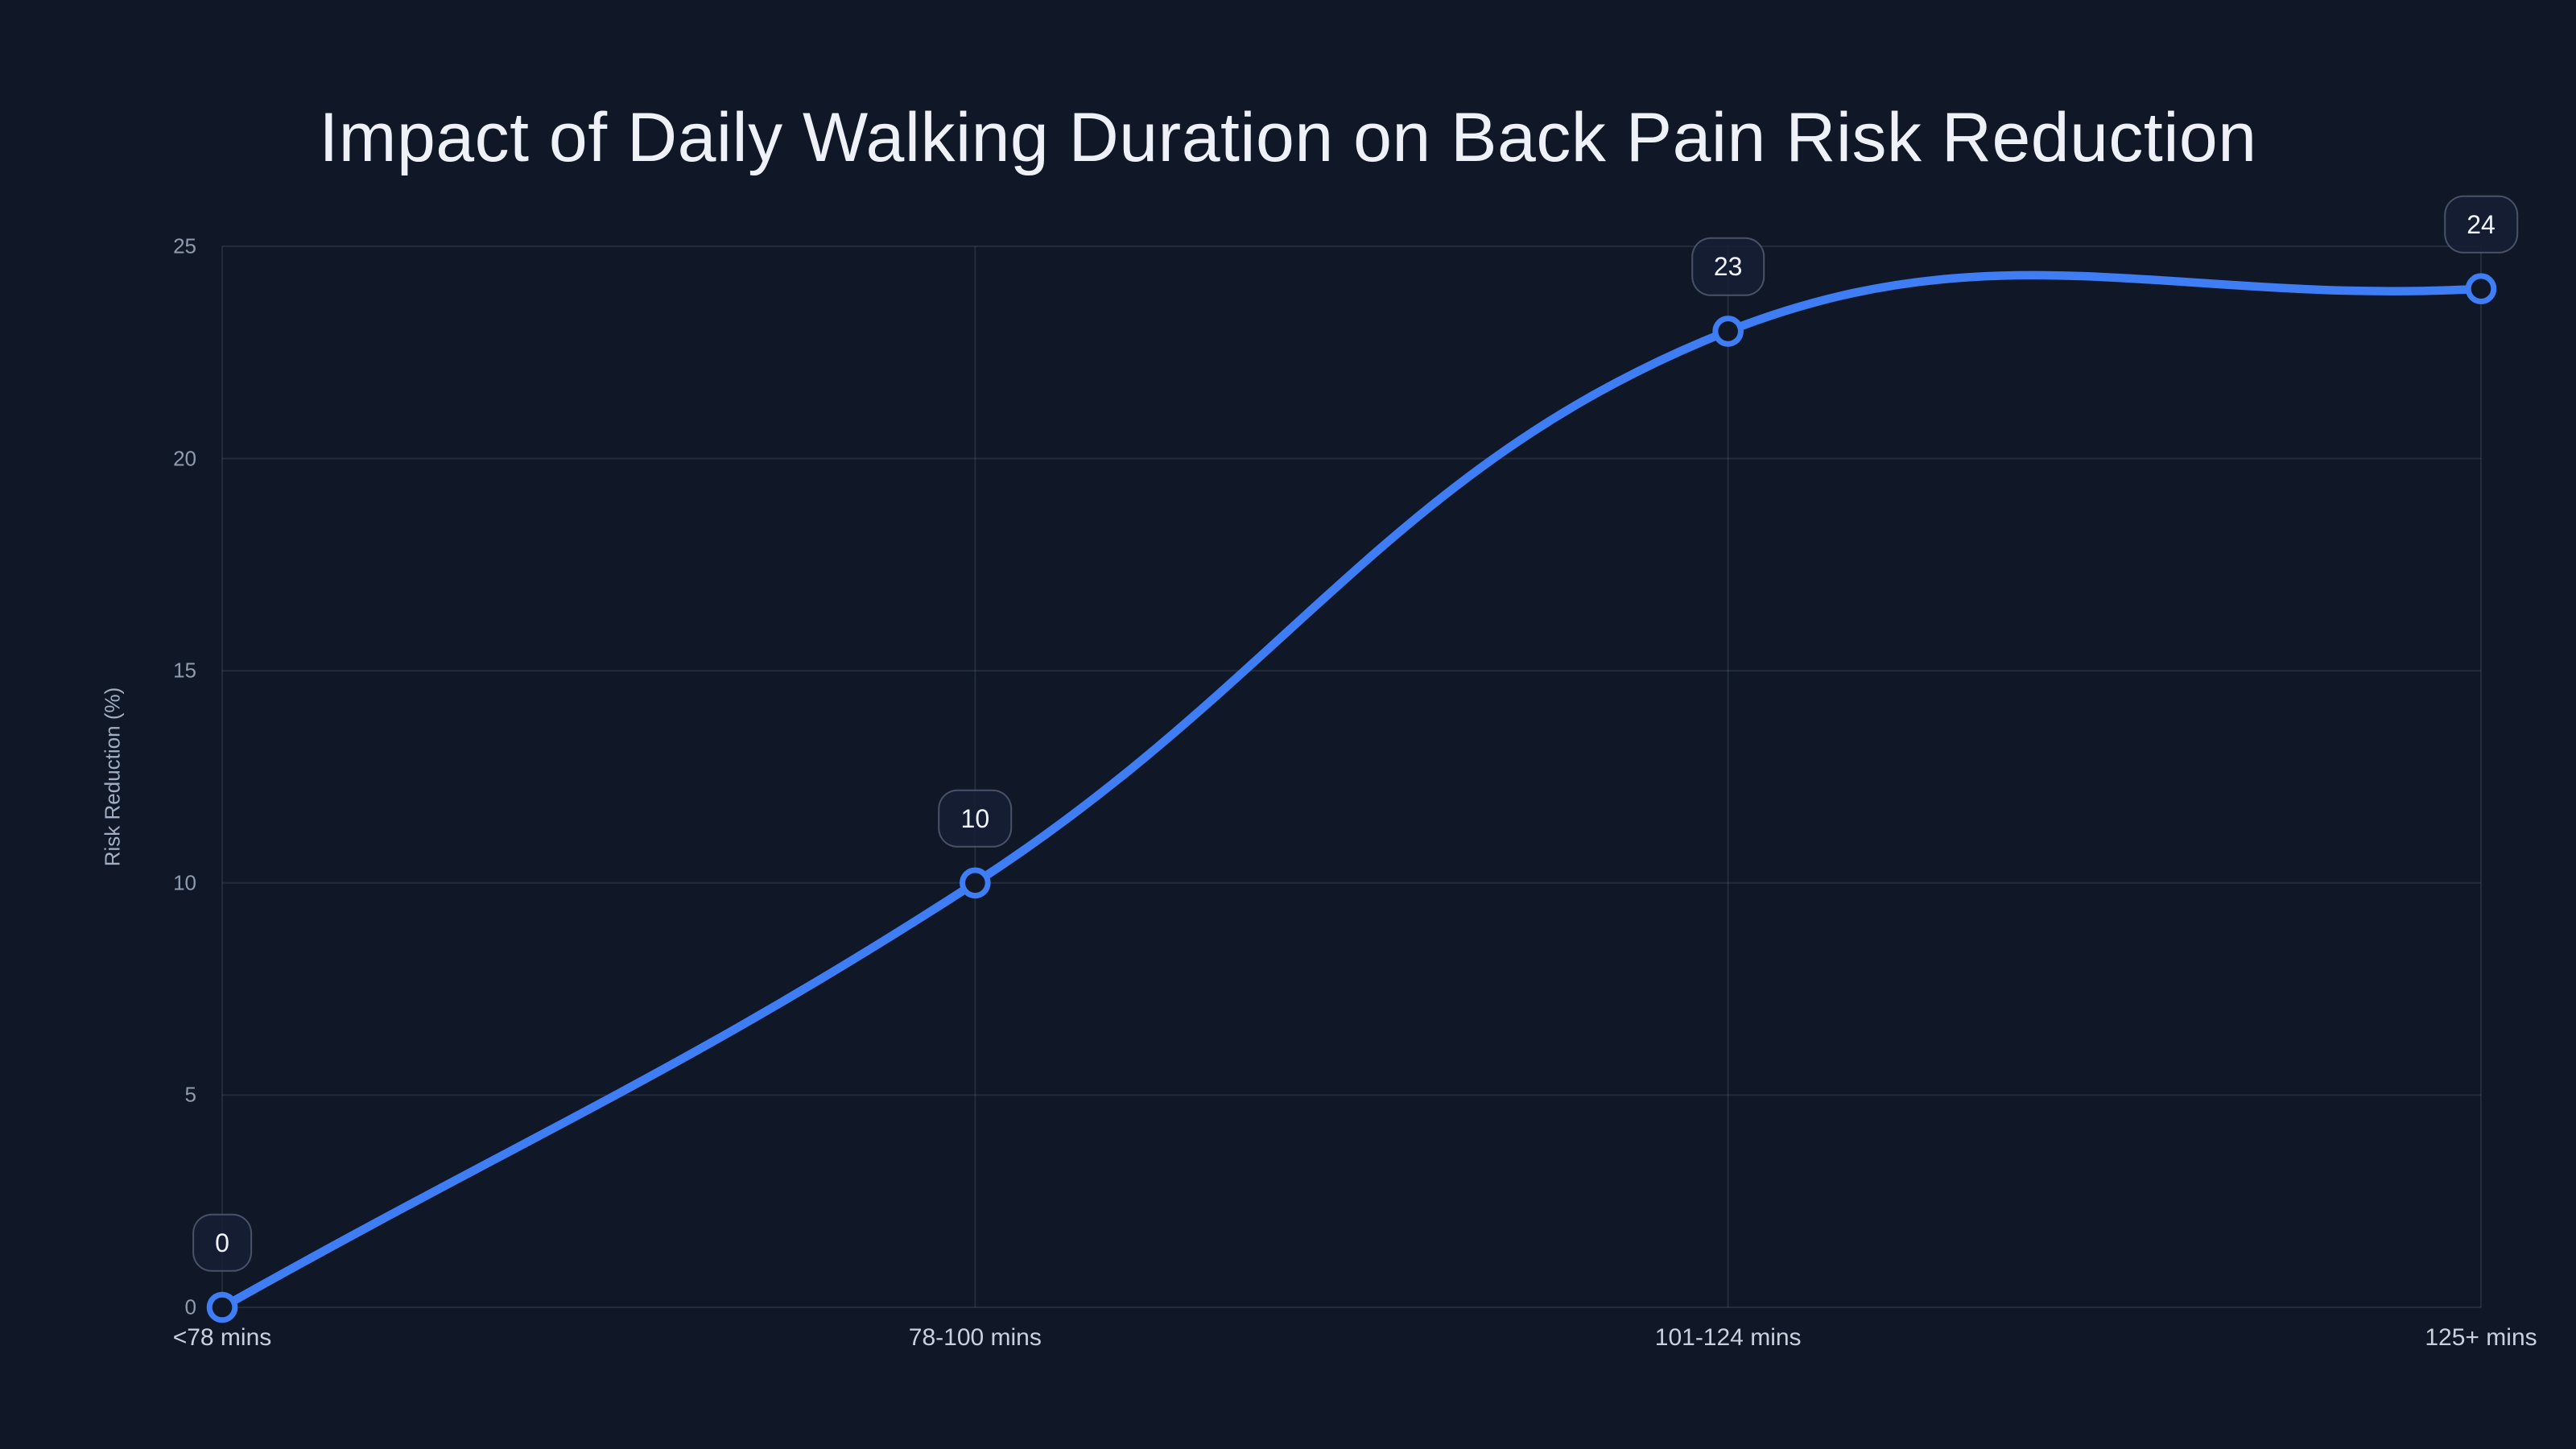 The width and height of the screenshot is (2576, 1449). Describe the element at coordinates (222, 1337) in the screenshot. I see `x-axis-category-label: <78 mins` at that location.